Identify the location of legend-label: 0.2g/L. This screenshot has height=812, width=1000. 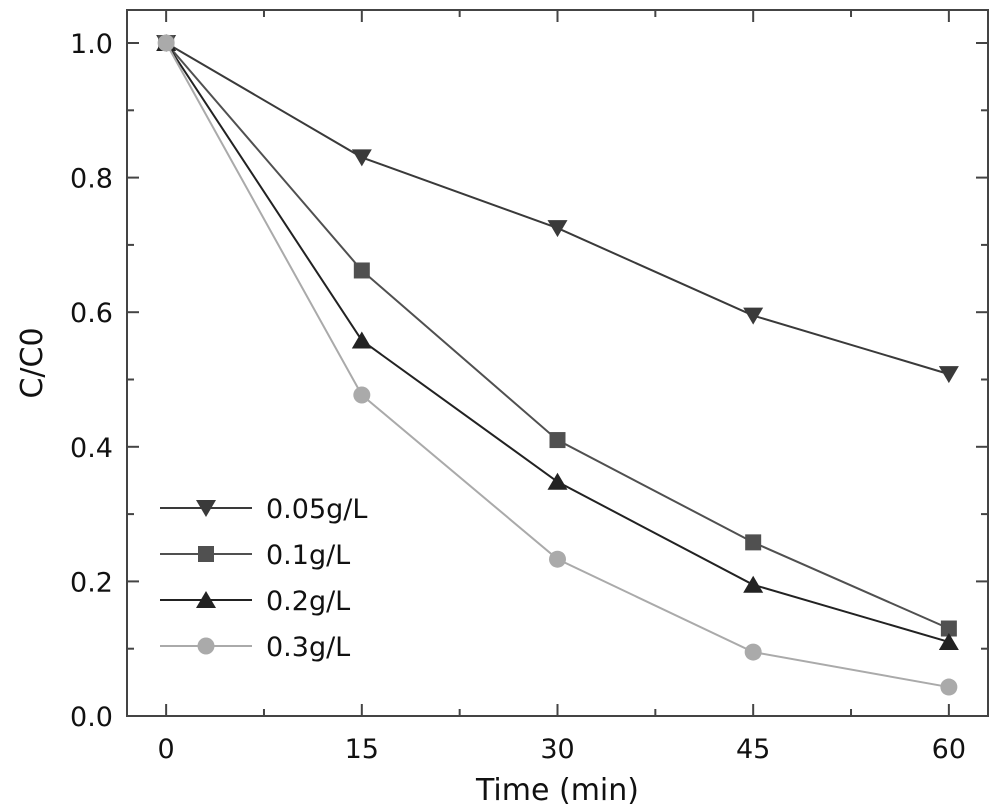
(308, 601).